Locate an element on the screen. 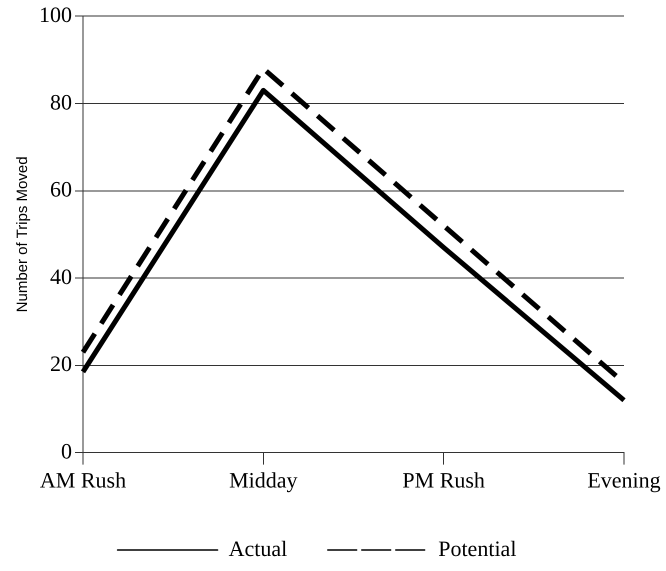 This screenshot has width=666, height=571. x-tick-label: Midday is located at coordinates (263, 480).